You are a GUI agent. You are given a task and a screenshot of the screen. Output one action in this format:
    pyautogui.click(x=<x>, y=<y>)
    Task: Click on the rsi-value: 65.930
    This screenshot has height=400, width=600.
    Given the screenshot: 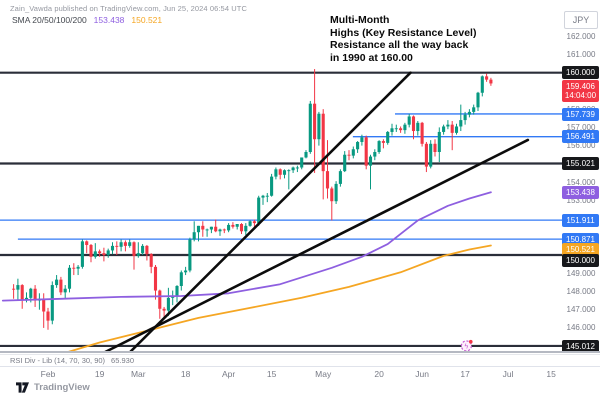 What is the action you would take?
    pyautogui.click(x=122, y=360)
    